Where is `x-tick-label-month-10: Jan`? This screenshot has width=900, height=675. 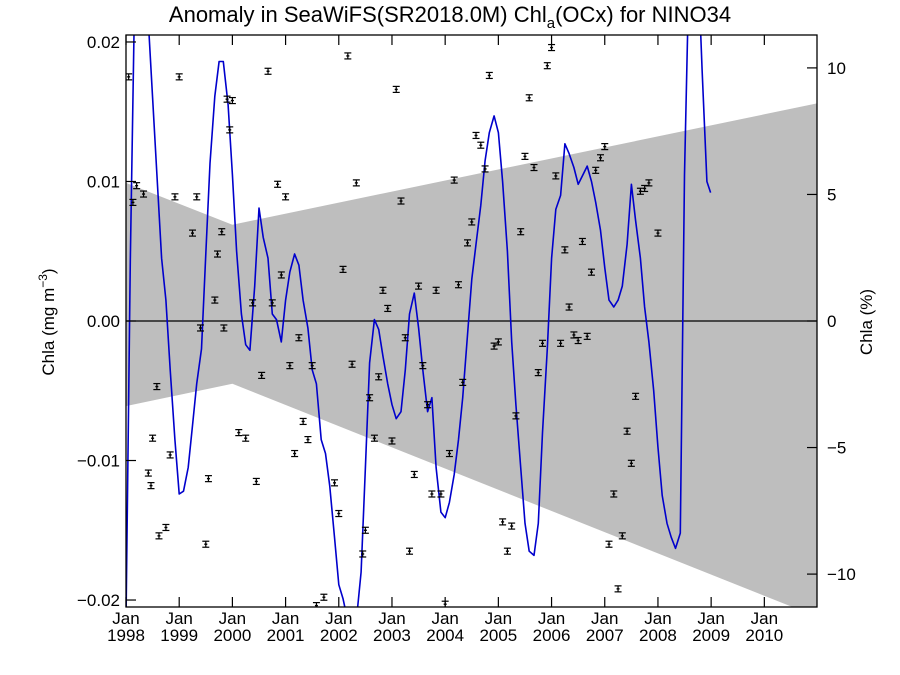 x-tick-label-month-10: Jan is located at coordinates (657, 618).